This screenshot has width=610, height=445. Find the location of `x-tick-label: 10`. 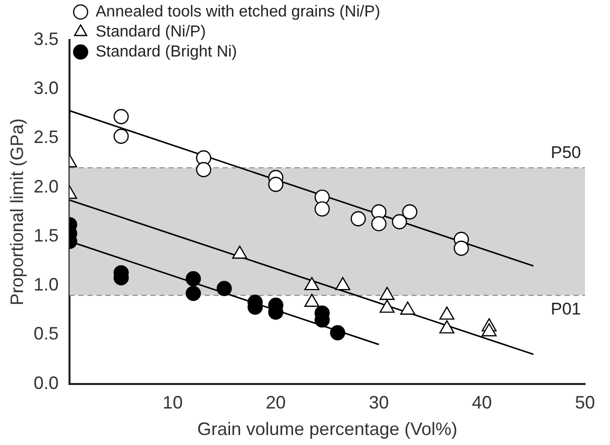

x-tick-label: 10 is located at coordinates (172, 402).